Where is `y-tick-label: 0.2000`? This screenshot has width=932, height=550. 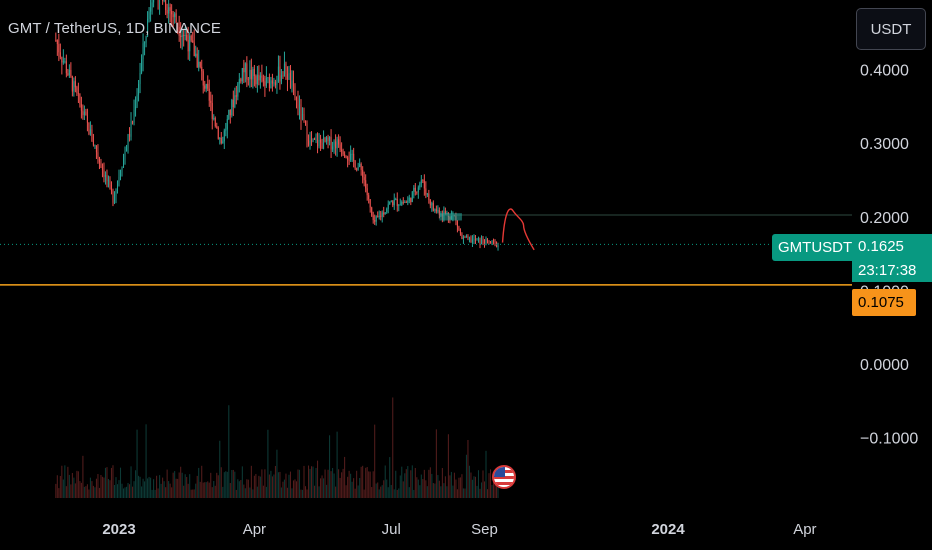 y-tick-label: 0.2000 is located at coordinates (884, 218).